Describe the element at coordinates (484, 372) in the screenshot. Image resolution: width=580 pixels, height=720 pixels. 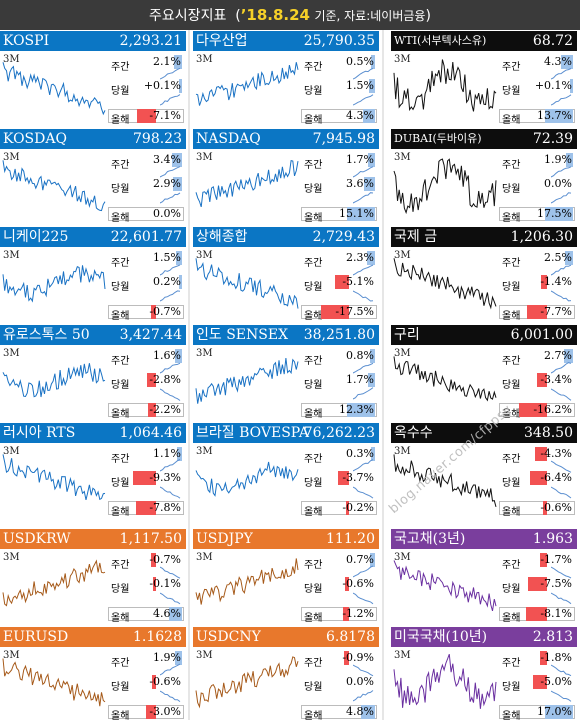
I see `indicator-panel: 구리 6,001.00 3M 주간 당월 올해 2.7% -3.4% -16.2%` at that location.